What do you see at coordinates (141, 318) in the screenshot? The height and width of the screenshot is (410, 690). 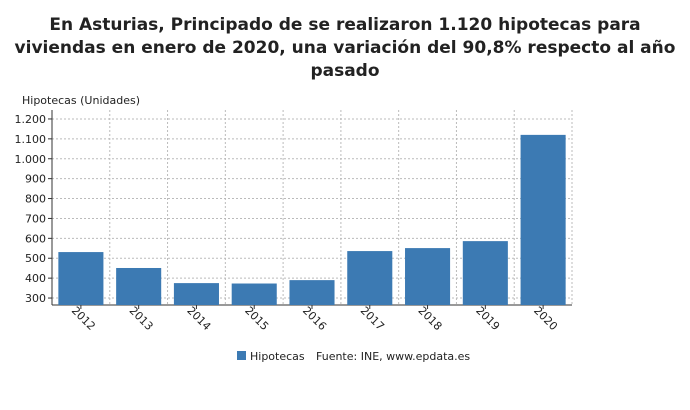 I see `x-tick-label: 2013` at bounding box center [141, 318].